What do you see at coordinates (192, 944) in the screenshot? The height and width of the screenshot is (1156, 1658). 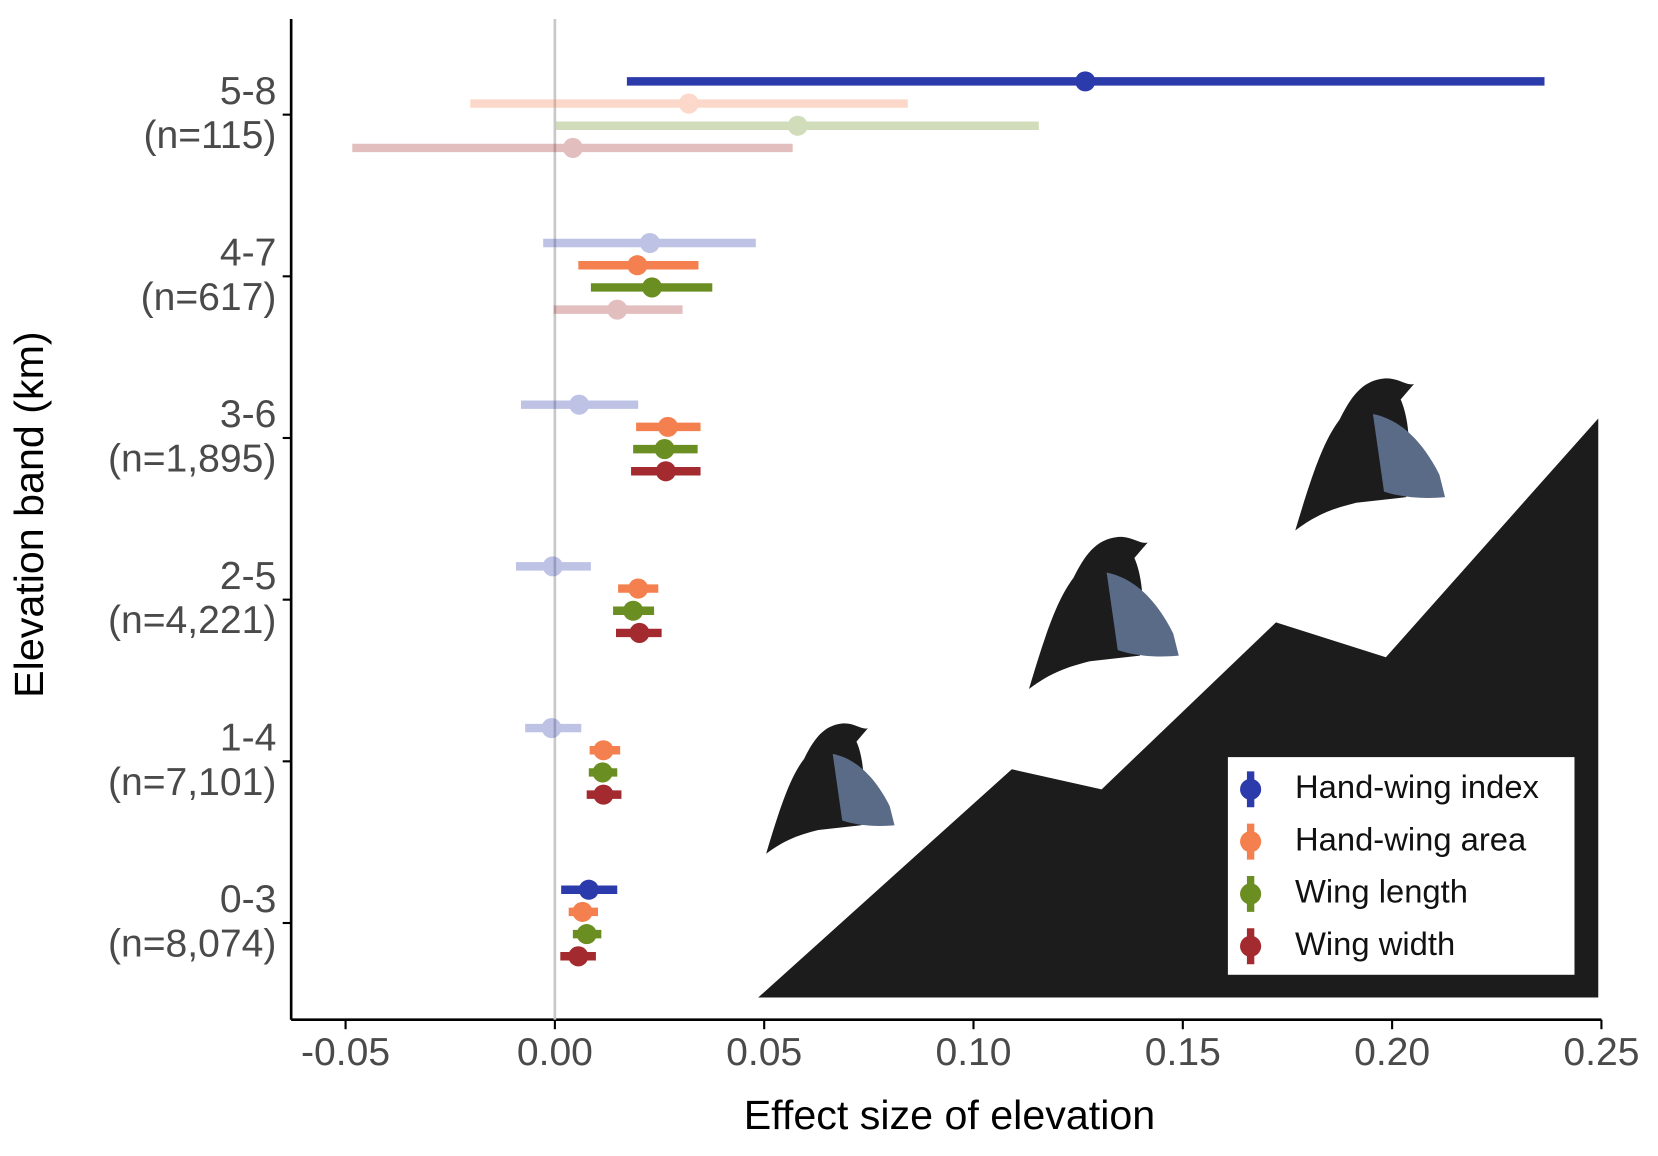 I see `y-tick-sublabel: (n=8,074)` at bounding box center [192, 944].